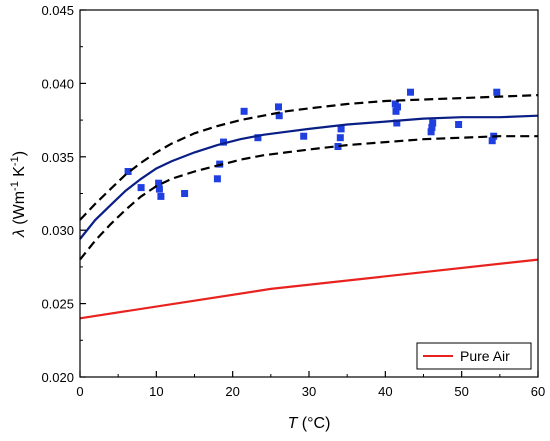 The image size is (550, 441). What do you see at coordinates (538, 391) in the screenshot?
I see `x-tick-label: 60` at bounding box center [538, 391].